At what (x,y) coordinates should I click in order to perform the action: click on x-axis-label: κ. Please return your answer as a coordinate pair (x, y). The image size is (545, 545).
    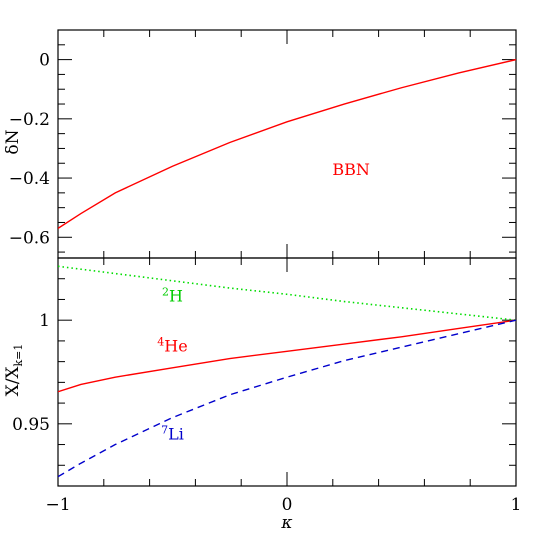
    Looking at the image, I should click on (286, 523).